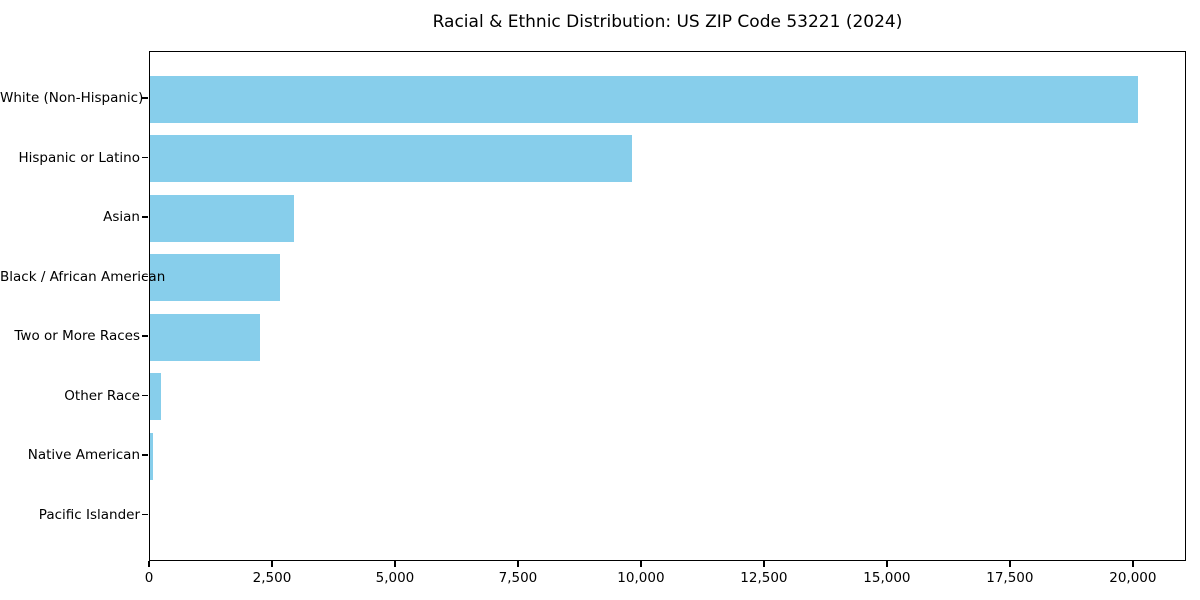  I want to click on y-axis-category-label: Hispanic or Latino, so click(79, 157).